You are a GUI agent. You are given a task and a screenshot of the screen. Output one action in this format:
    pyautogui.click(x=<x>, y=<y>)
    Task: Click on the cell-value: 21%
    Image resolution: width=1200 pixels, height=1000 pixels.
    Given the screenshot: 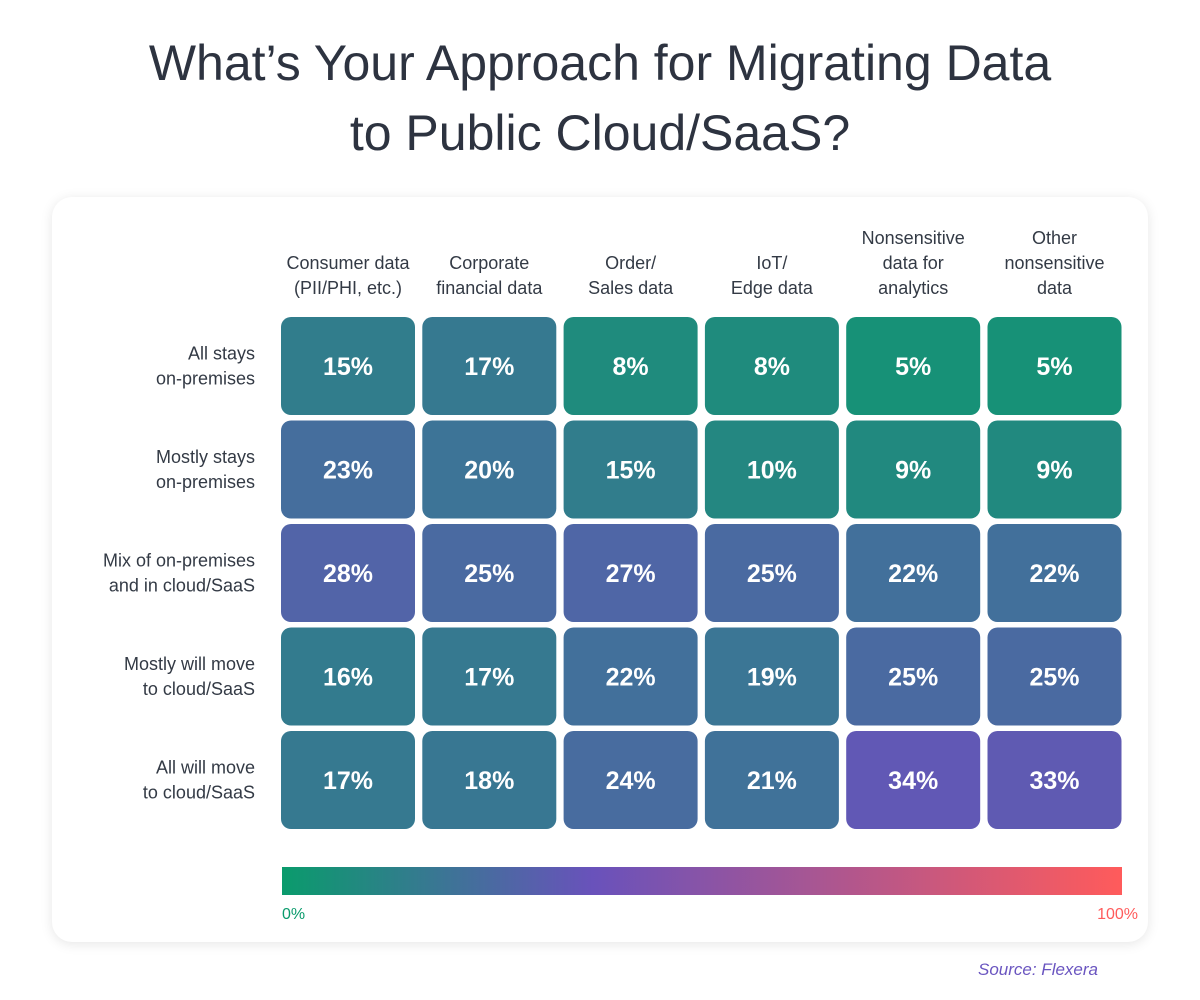 What is the action you would take?
    pyautogui.click(x=772, y=781)
    